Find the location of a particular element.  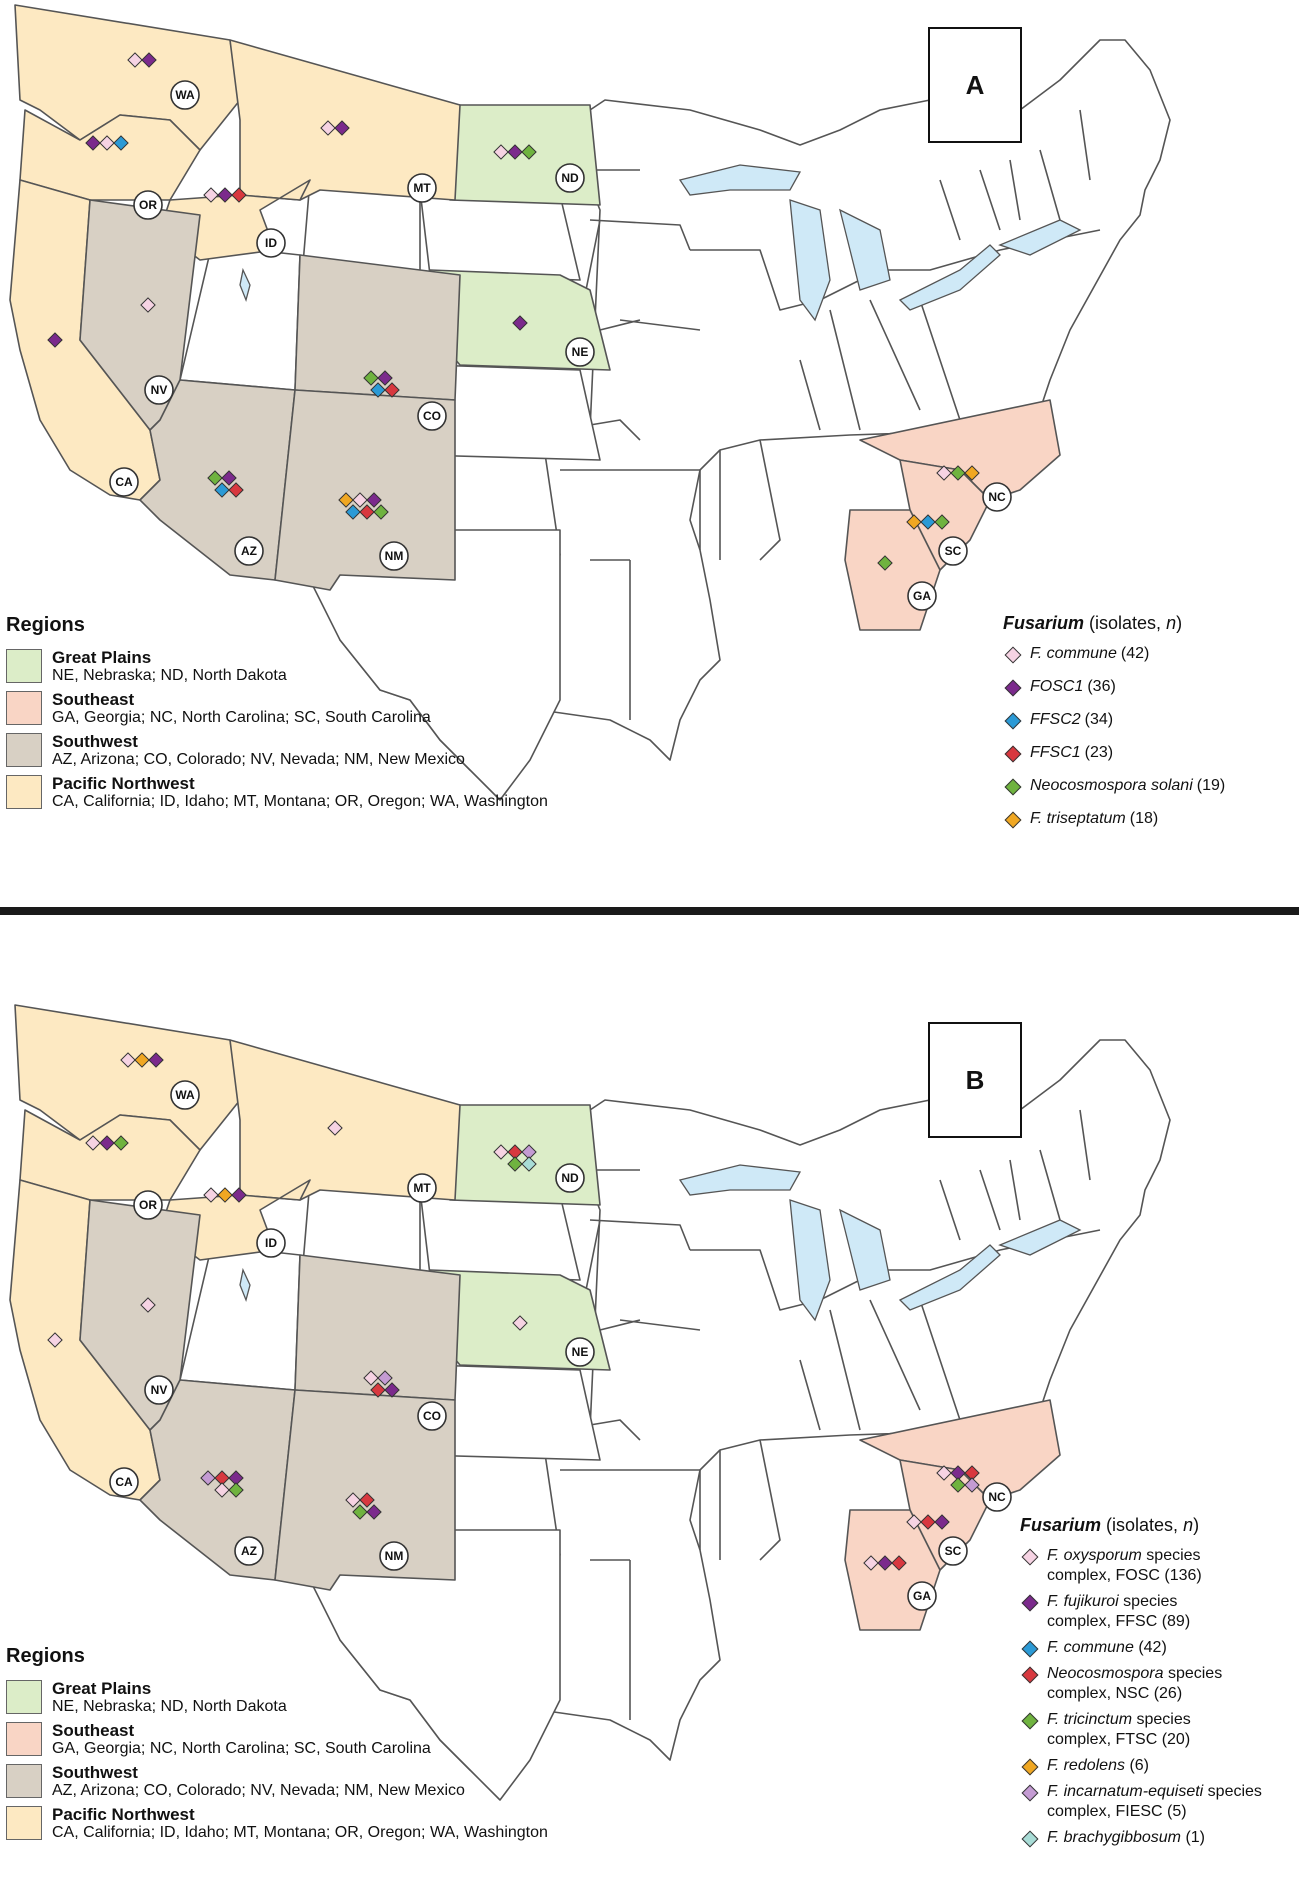

state-badge-mt: MT is located at coordinates (422, 188).